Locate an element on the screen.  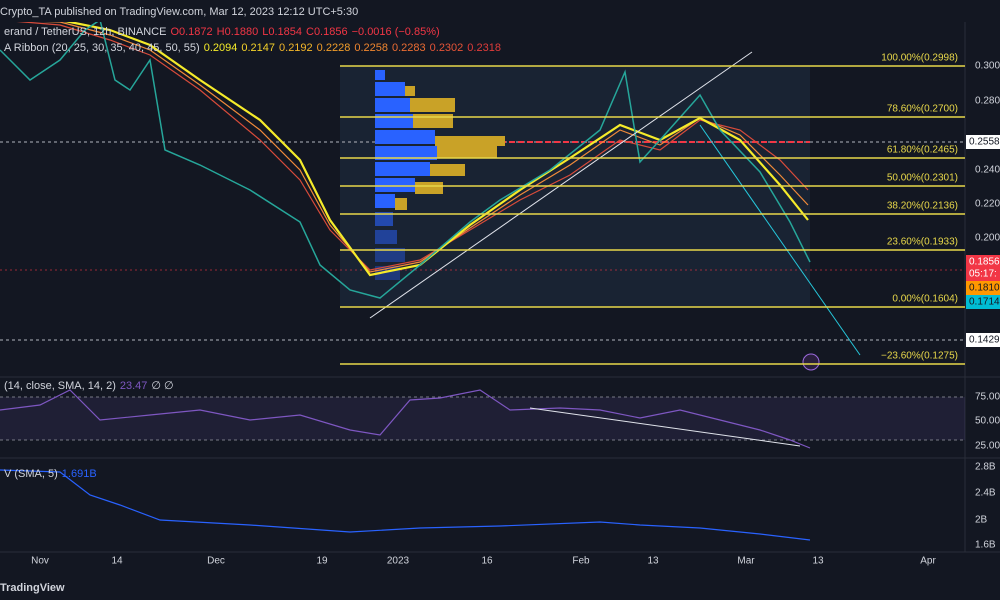
alert-icon is located at coordinates (811, 362).